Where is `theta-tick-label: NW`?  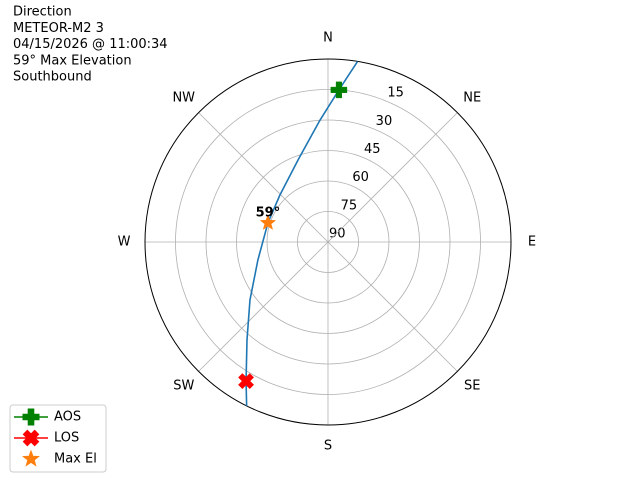 theta-tick-label: NW is located at coordinates (183, 97).